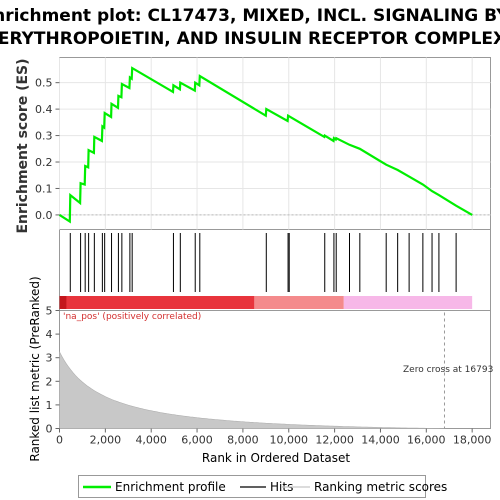 The height and width of the screenshot is (500, 500). I want to click on legend-metric-label: Ranking metric scores, so click(380, 487).